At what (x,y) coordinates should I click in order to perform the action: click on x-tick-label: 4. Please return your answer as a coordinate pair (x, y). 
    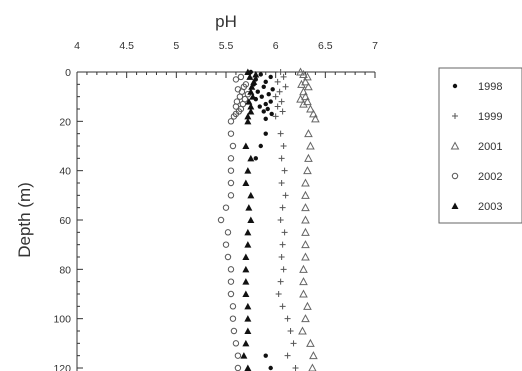
    Looking at the image, I should click on (77, 46).